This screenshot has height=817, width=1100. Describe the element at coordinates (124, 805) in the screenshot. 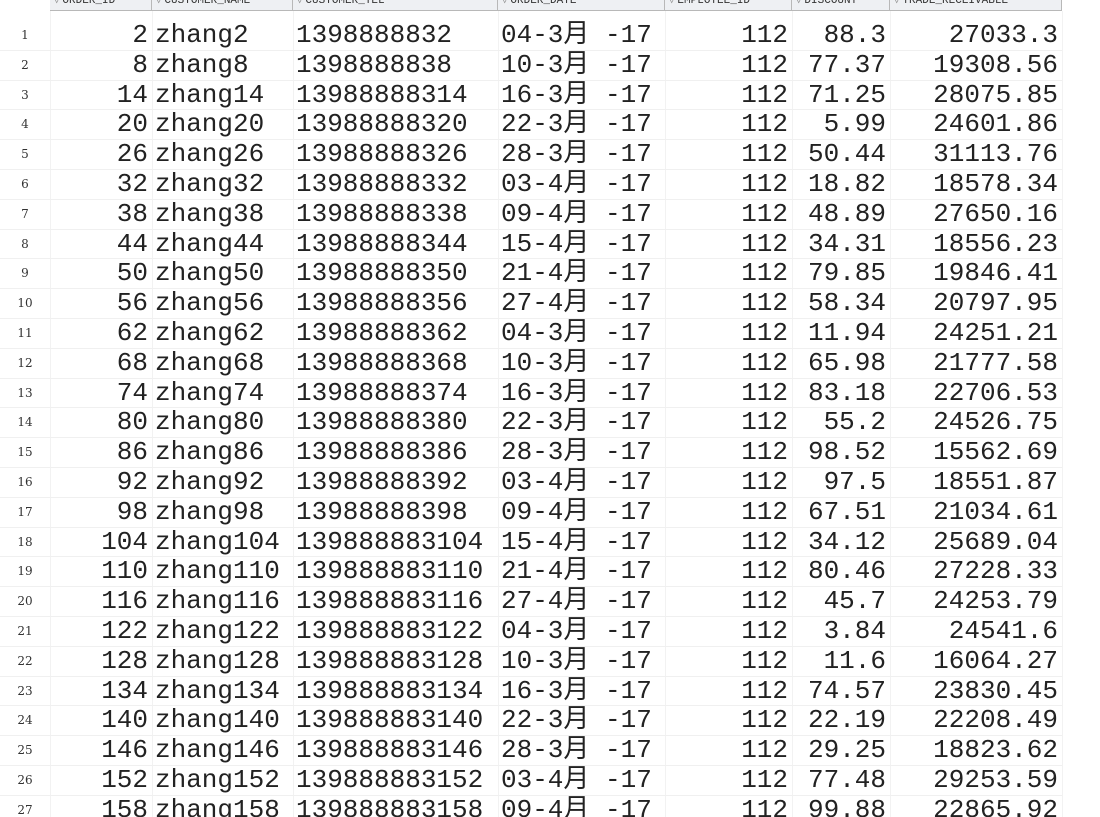

I see `cell: 158` at that location.